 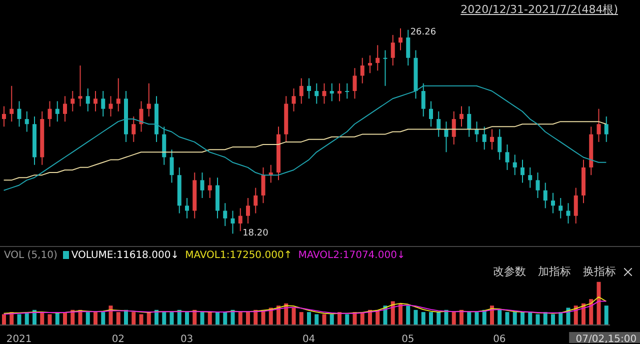 I want to click on x-tick-label: 03, so click(x=187, y=339).